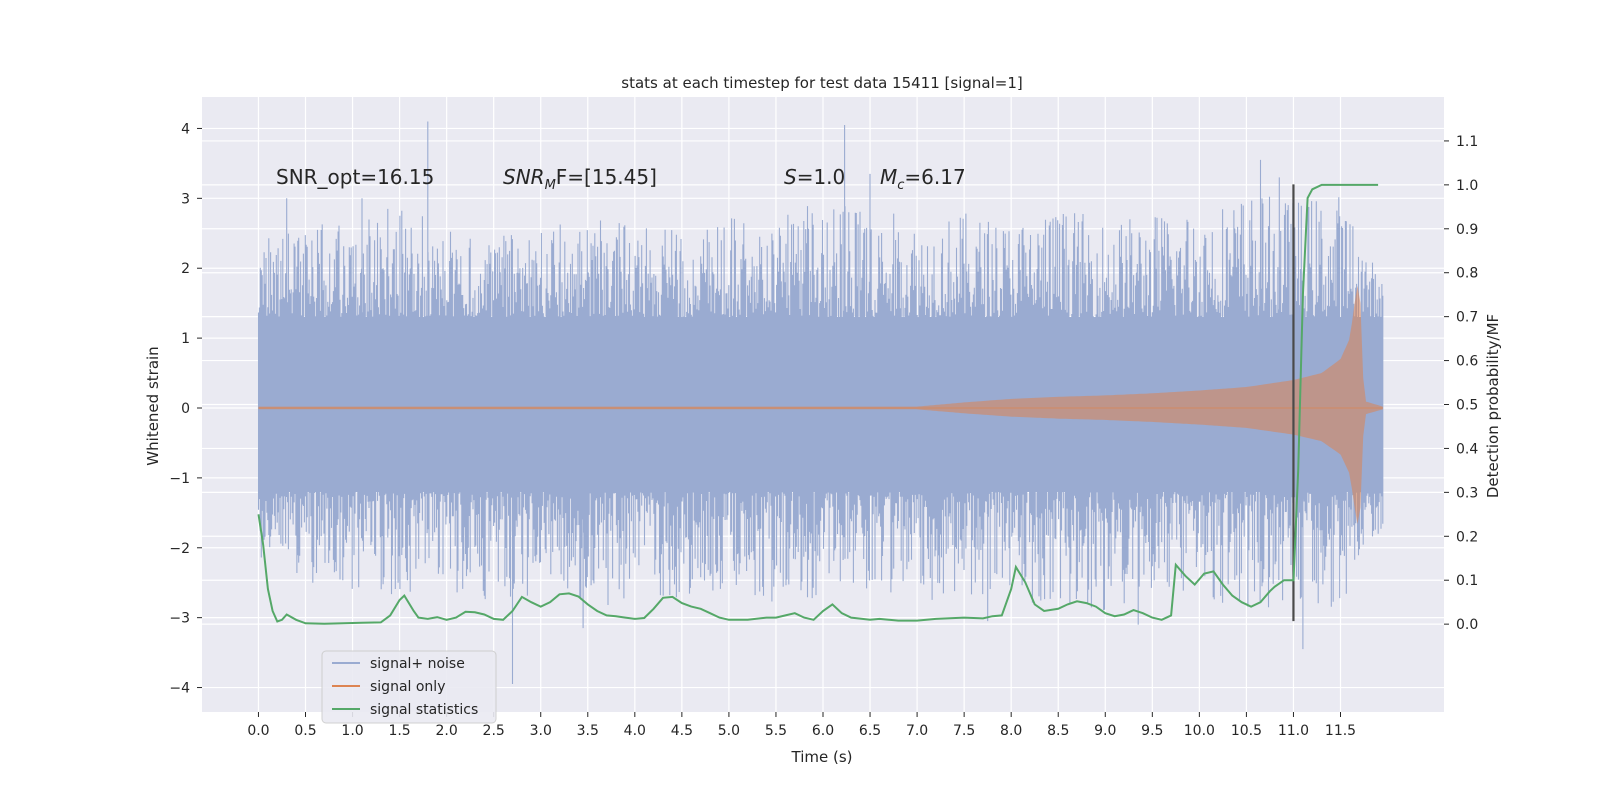 This screenshot has width=1600, height=800. I want to click on annotation-s-sym: S, so click(790, 177).